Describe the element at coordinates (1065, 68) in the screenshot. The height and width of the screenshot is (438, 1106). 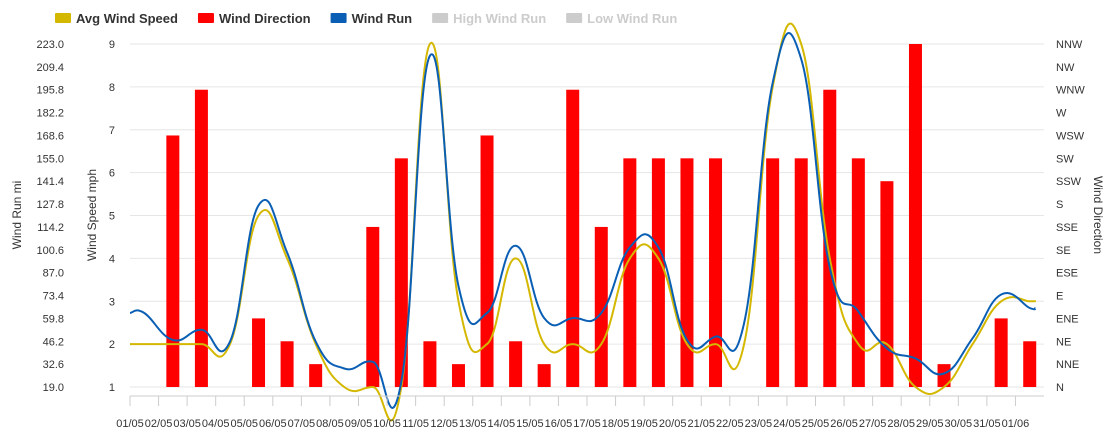
I see `wind-direction-tick-label: NW` at that location.